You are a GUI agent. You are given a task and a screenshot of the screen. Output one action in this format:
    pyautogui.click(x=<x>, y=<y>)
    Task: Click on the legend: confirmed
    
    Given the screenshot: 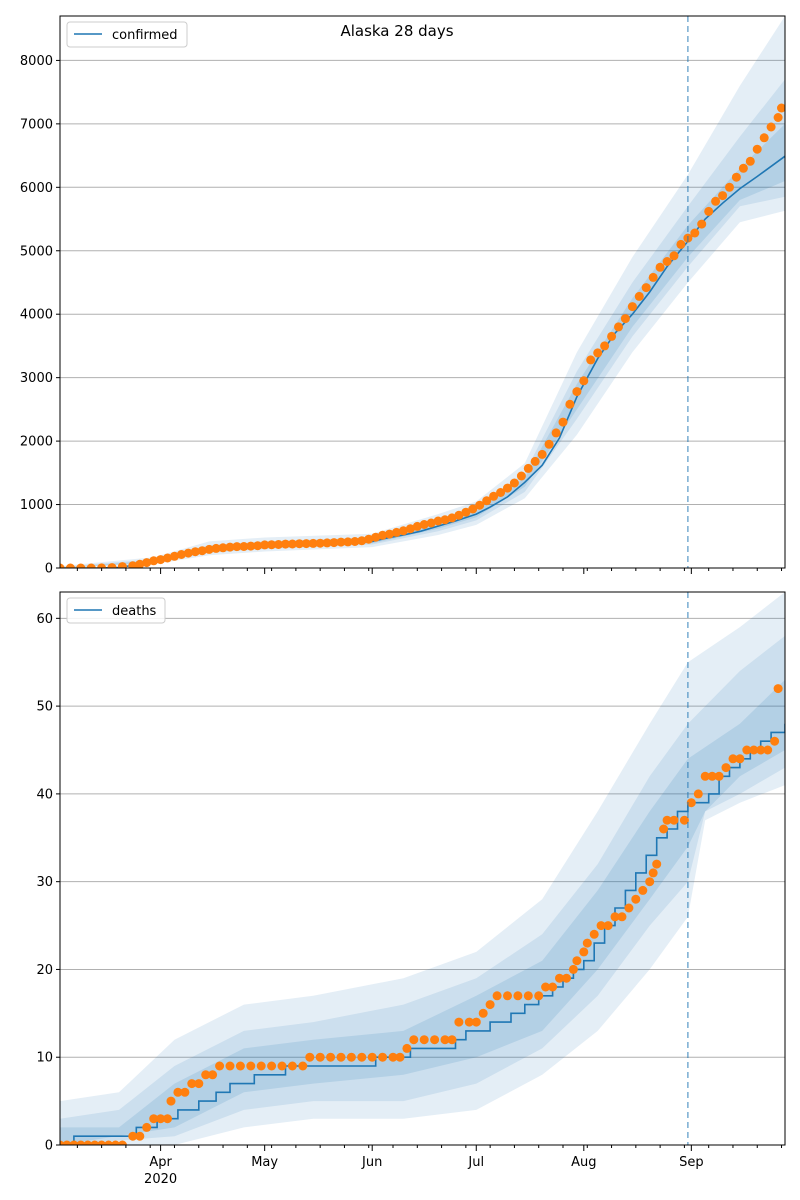 What is the action you would take?
    pyautogui.click(x=127, y=34)
    